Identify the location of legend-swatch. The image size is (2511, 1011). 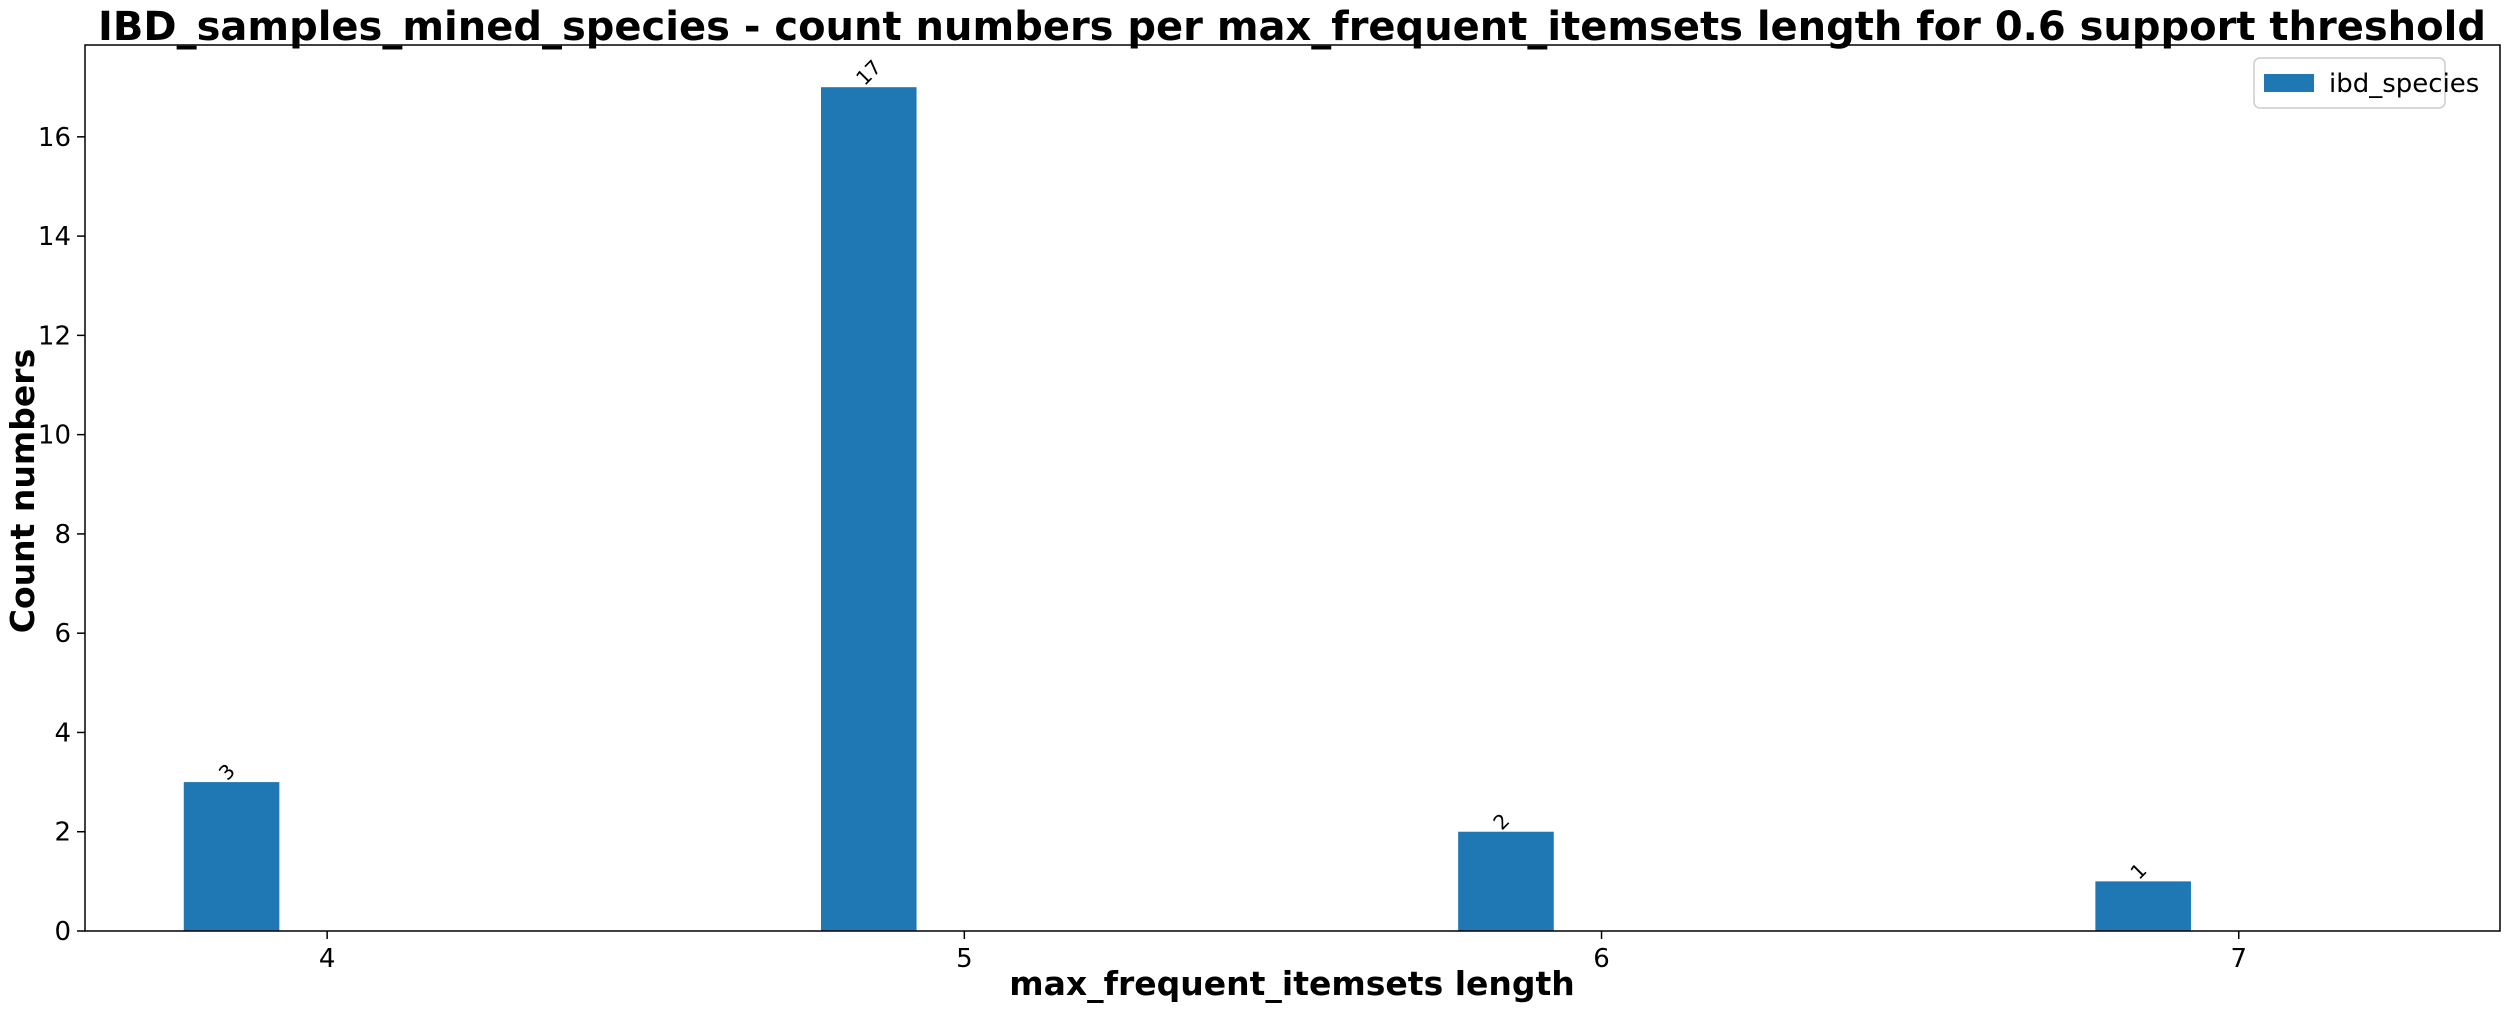
(2289, 83).